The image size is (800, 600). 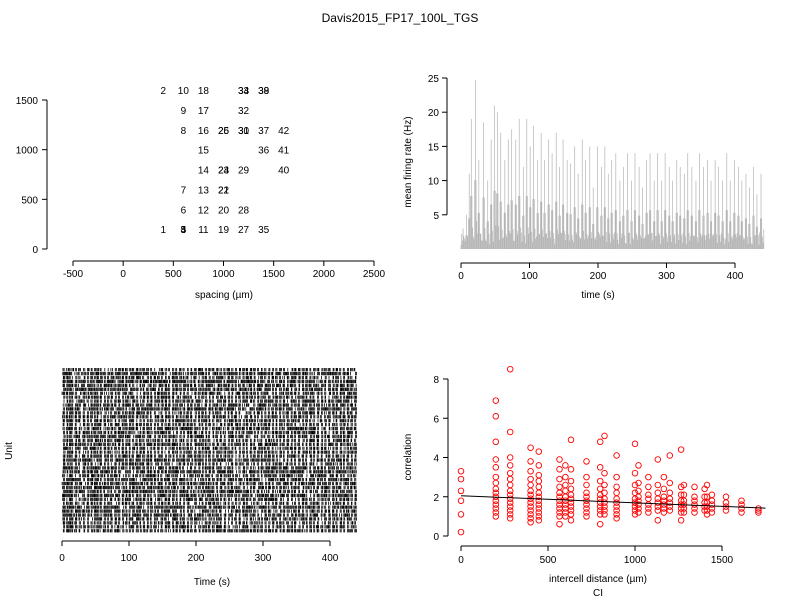 I want to click on electrode-label: 30, so click(x=244, y=131).